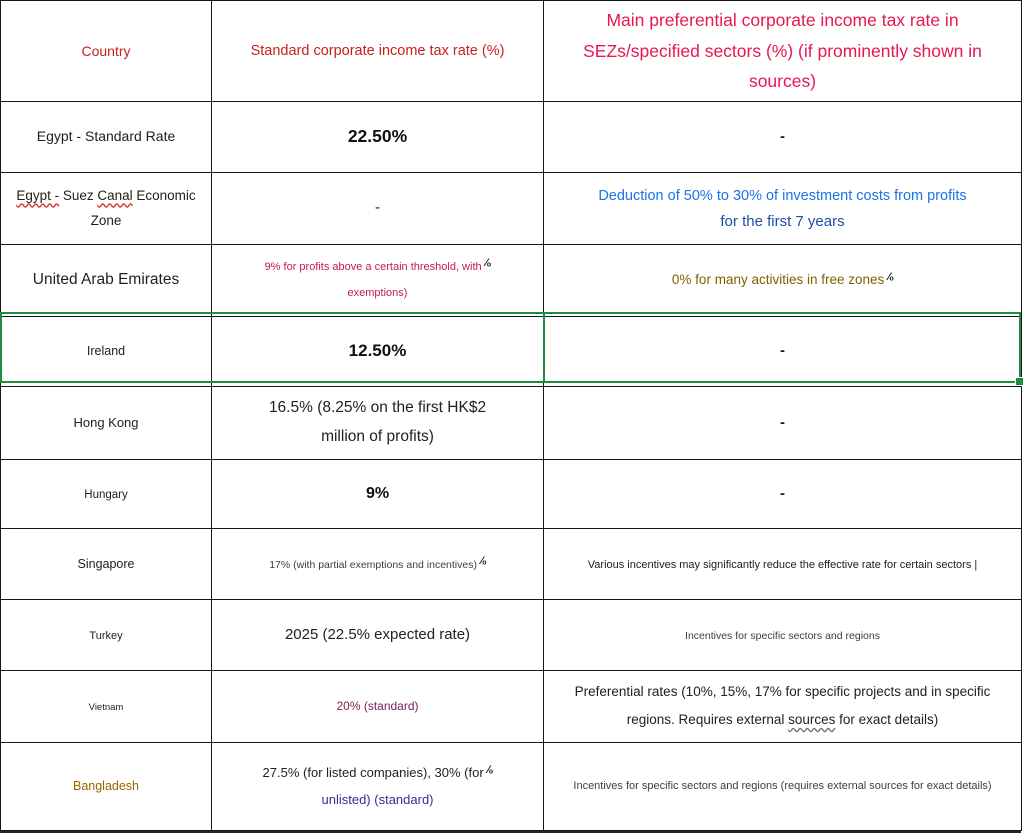  I want to click on country-label: United Arab Emirates, so click(106, 280).